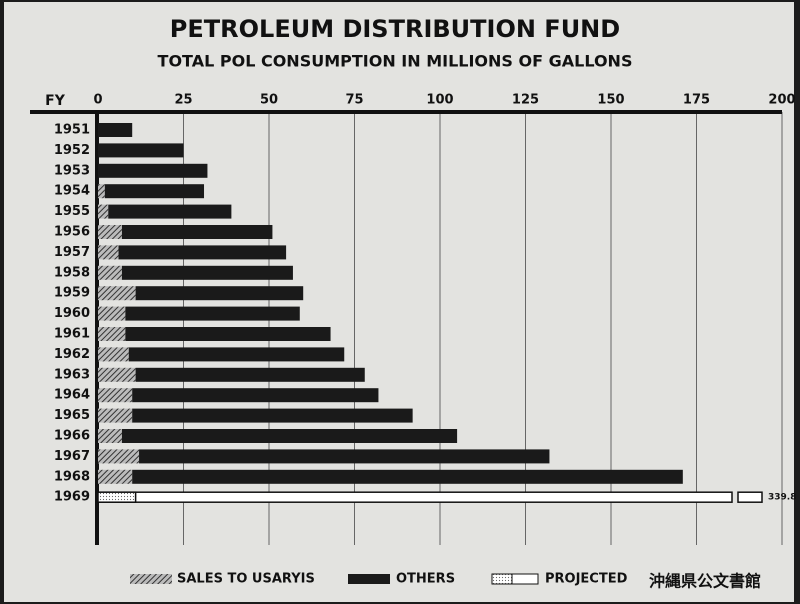 This screenshot has height=604, width=800. Describe the element at coordinates (72, 354) in the screenshot. I see `y-tick-label: 1962` at that location.